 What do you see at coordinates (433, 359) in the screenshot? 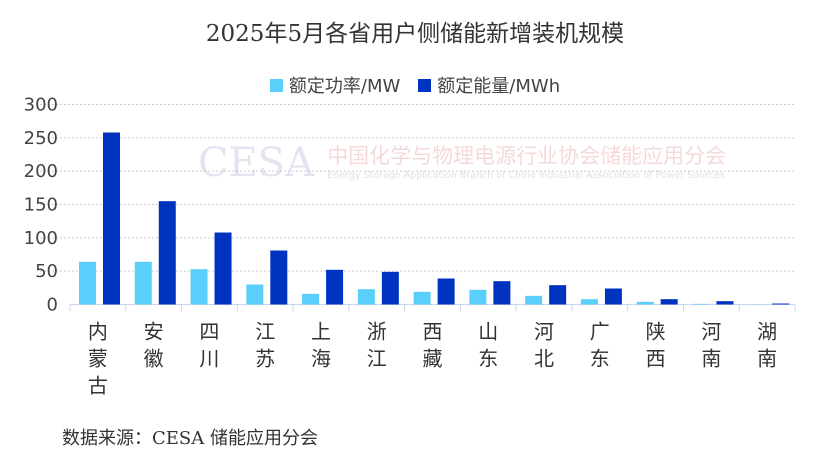
I see `x-tick-label: 藏` at bounding box center [433, 359].